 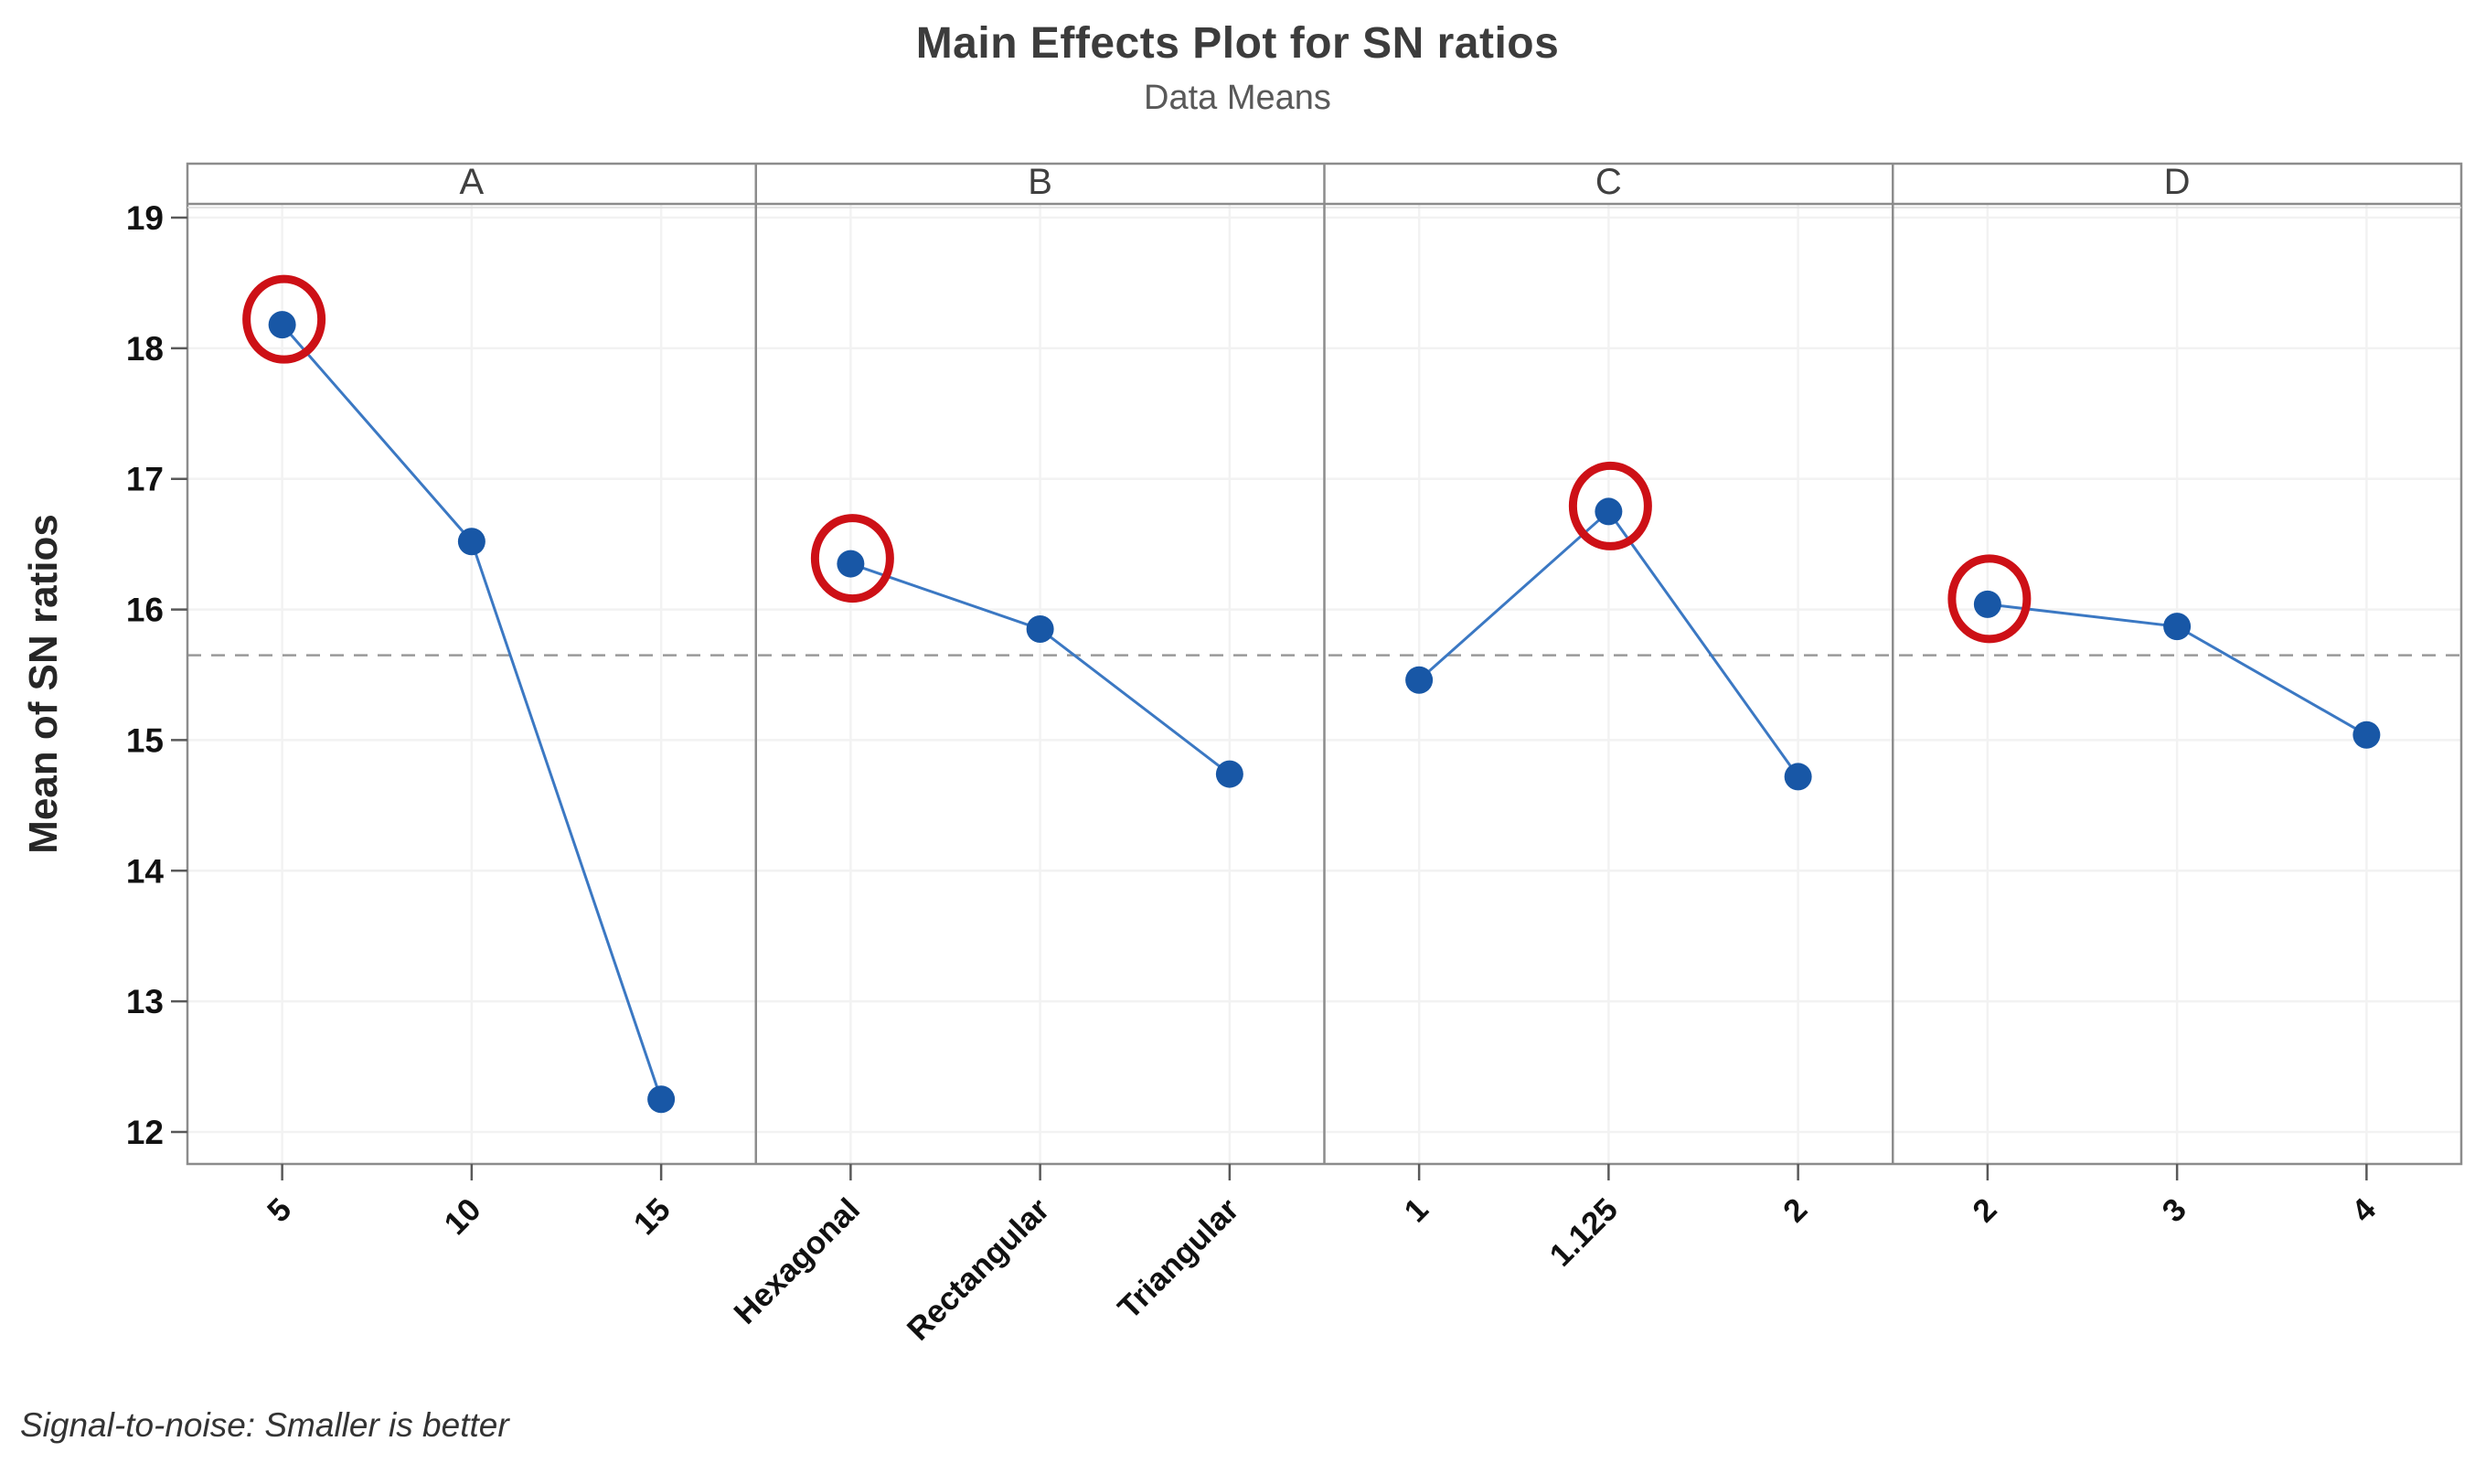 What do you see at coordinates (145, 871) in the screenshot?
I see `y-tick-label: 14` at bounding box center [145, 871].